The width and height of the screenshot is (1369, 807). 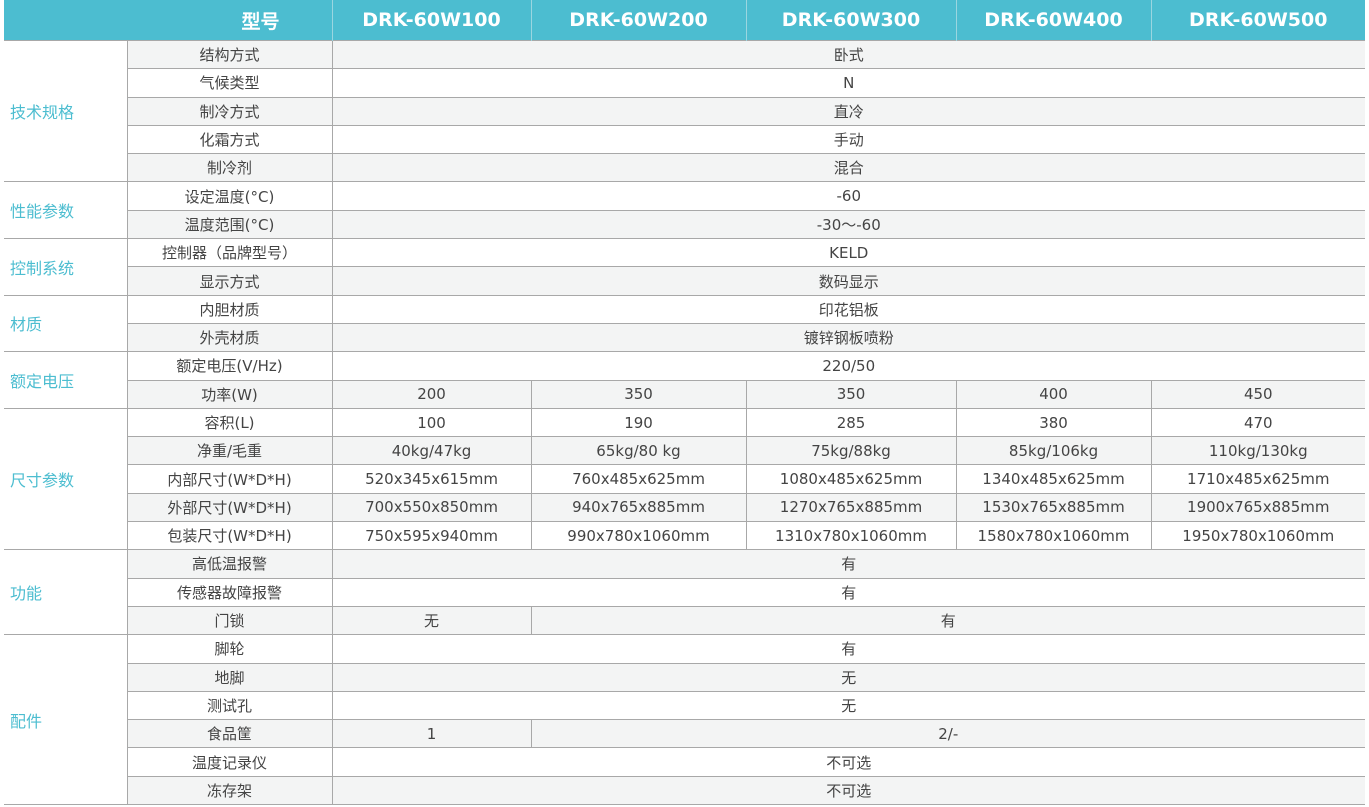 I want to click on group-label: 技术规格, so click(x=66, y=111).